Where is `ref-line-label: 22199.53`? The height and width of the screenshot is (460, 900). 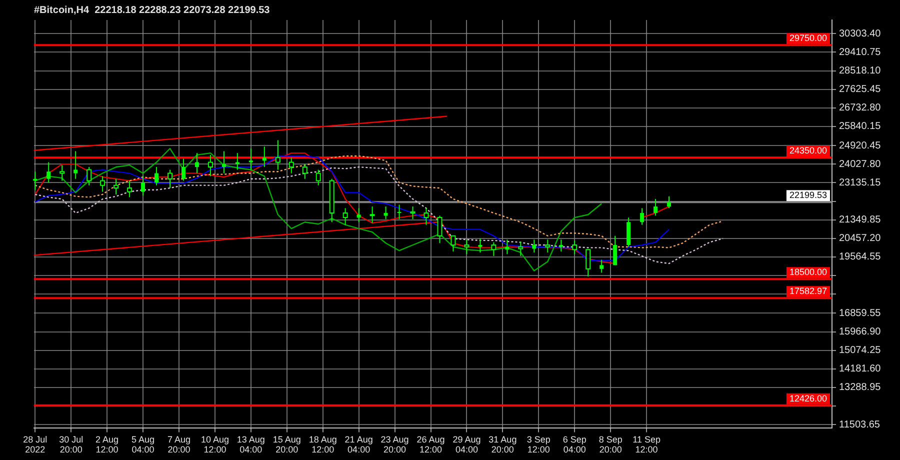 ref-line-label: 22199.53 is located at coordinates (808, 195).